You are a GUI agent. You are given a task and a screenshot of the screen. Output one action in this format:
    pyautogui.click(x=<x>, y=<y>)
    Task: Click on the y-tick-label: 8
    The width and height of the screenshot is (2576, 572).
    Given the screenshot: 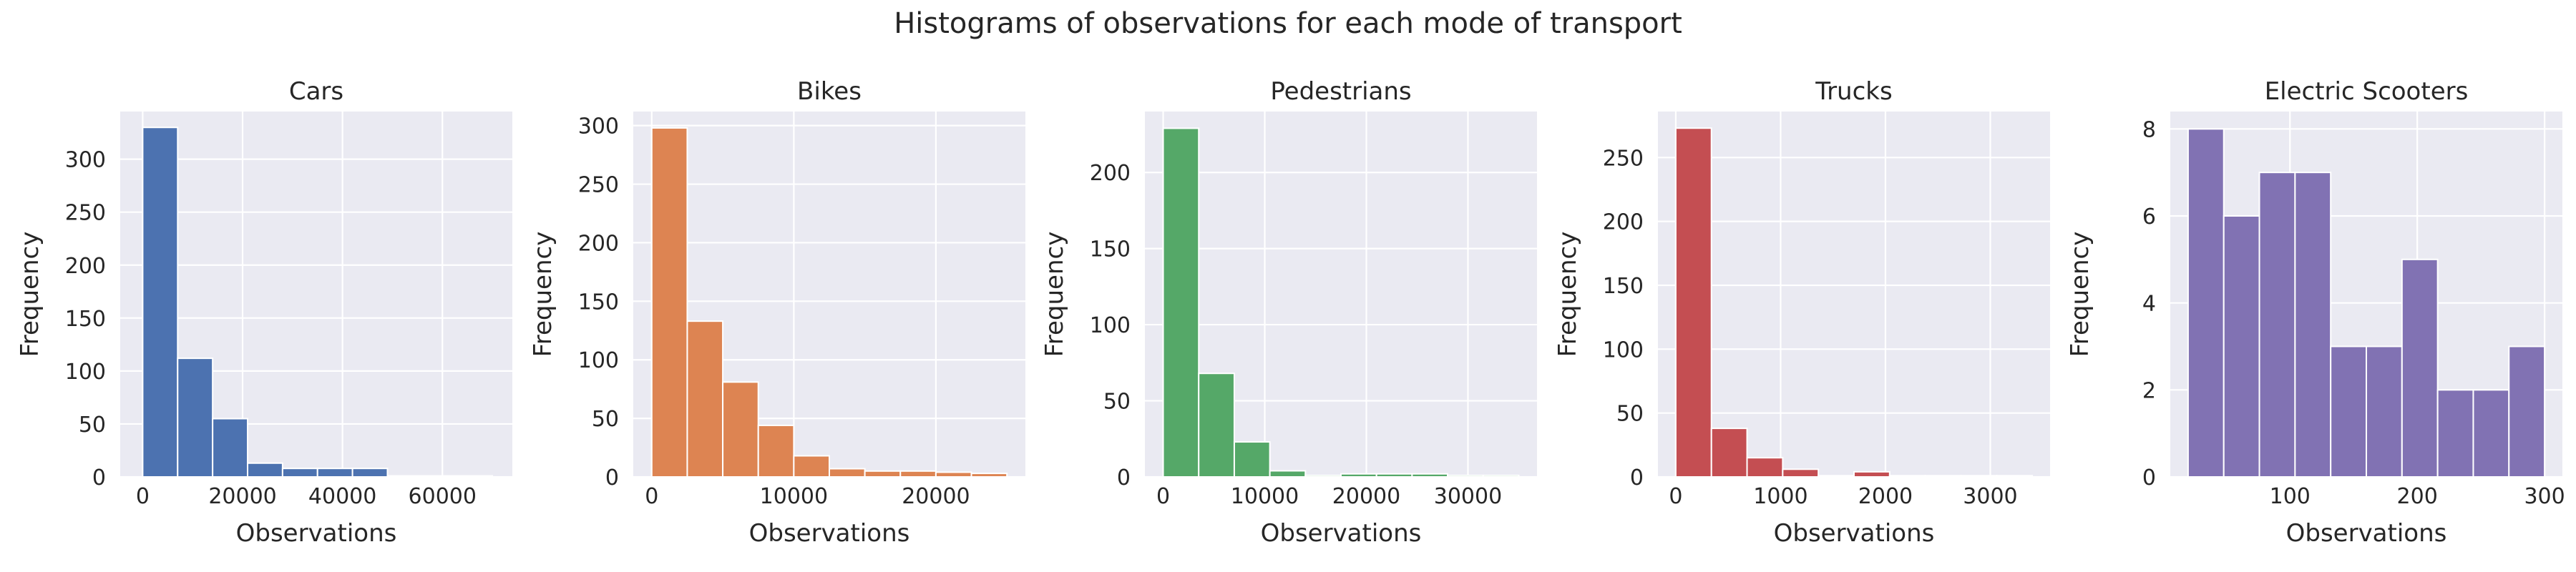 What is the action you would take?
    pyautogui.click(x=2149, y=129)
    